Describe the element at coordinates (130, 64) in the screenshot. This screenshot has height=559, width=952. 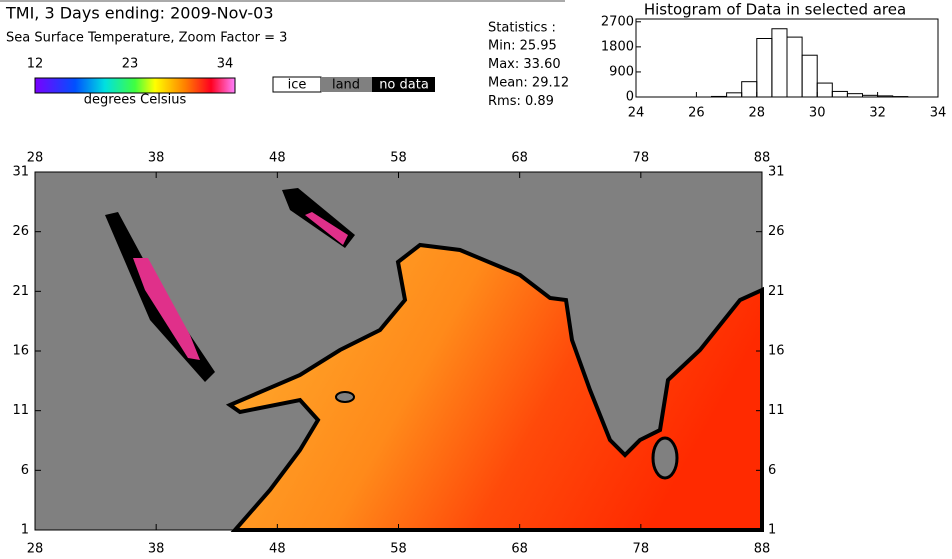
I see `colorbar-tick: 23` at that location.